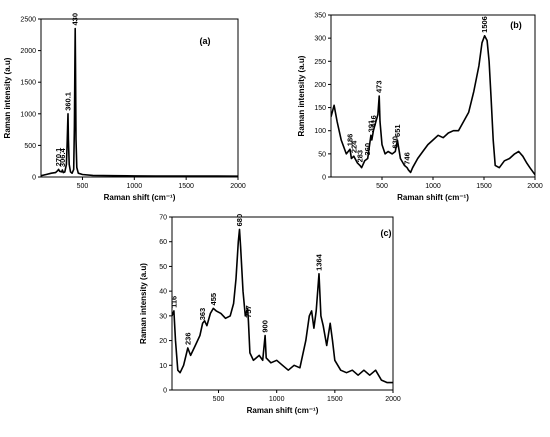 The width and height of the screenshot is (550, 437). What do you see at coordinates (319, 262) in the screenshot?
I see `peak-label: 1364` at bounding box center [319, 262].